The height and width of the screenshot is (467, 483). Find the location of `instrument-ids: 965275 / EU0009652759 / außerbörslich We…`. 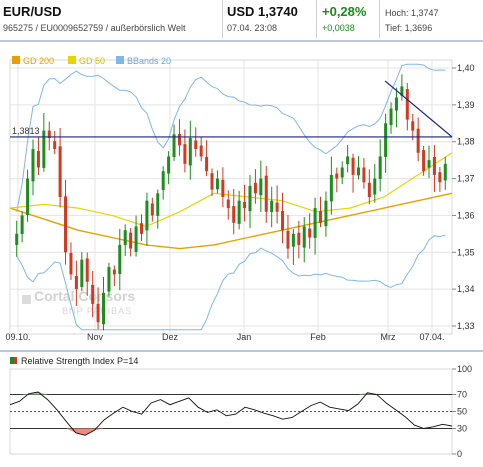

instrument-ids: 965275 / EU0009652759 / außerbörslich We… is located at coordinates (94, 28).